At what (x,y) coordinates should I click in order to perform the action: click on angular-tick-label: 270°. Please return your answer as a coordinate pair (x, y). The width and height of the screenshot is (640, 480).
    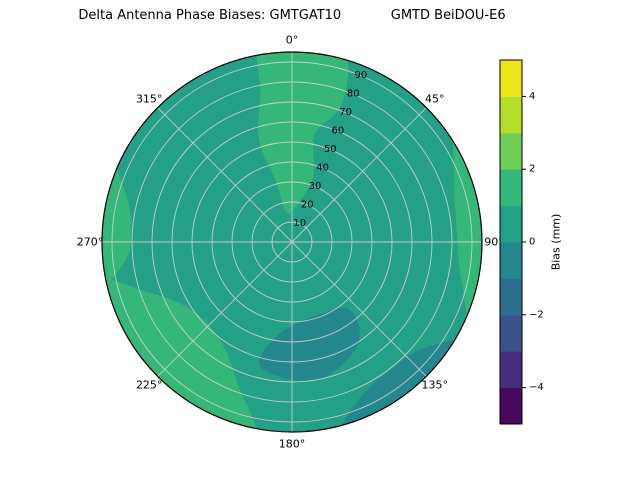
    Looking at the image, I should click on (90, 242).